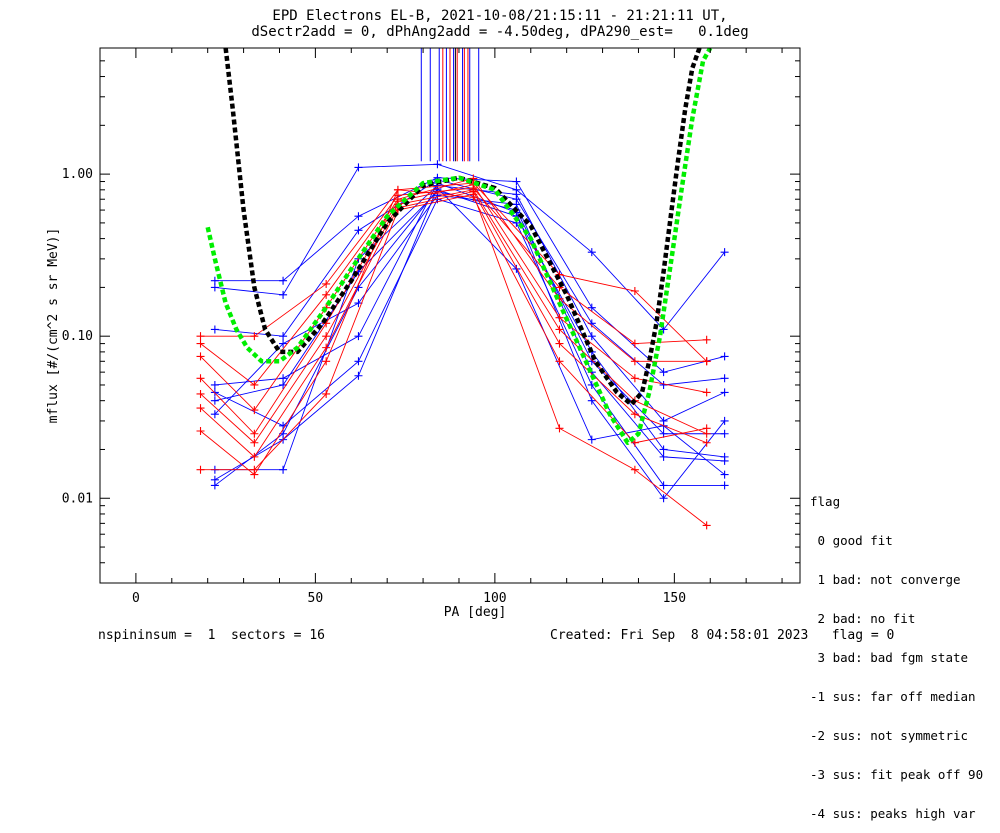 The width and height of the screenshot is (1000, 833). I want to click on legend-item-not-symmetric: -2 sus: not symmetric, so click(889, 735).